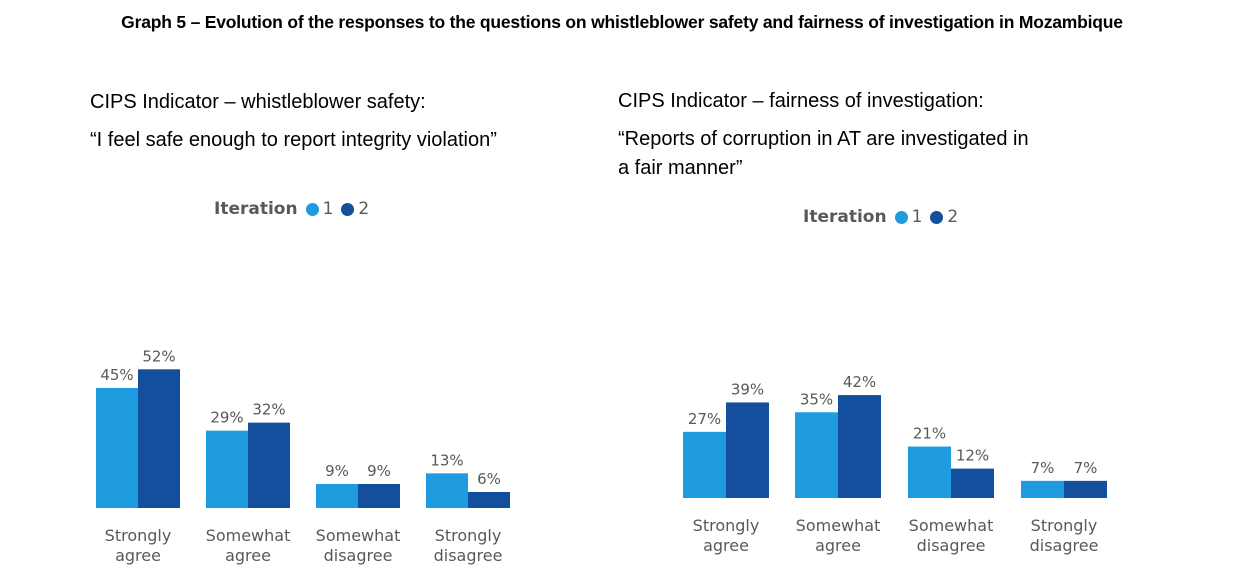 The height and width of the screenshot is (570, 1244). What do you see at coordinates (158, 356) in the screenshot?
I see `left-data-label-iteration-2-0: 52%` at bounding box center [158, 356].